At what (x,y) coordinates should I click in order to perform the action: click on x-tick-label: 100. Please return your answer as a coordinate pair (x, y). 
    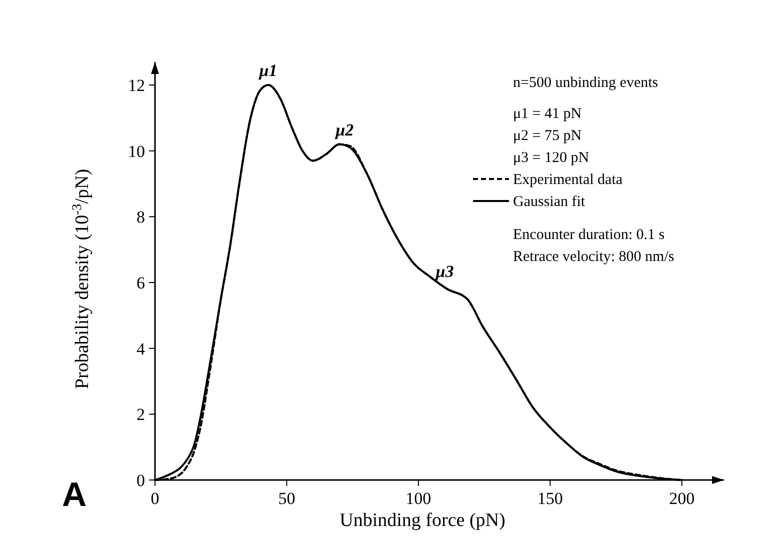
    Looking at the image, I should click on (419, 498).